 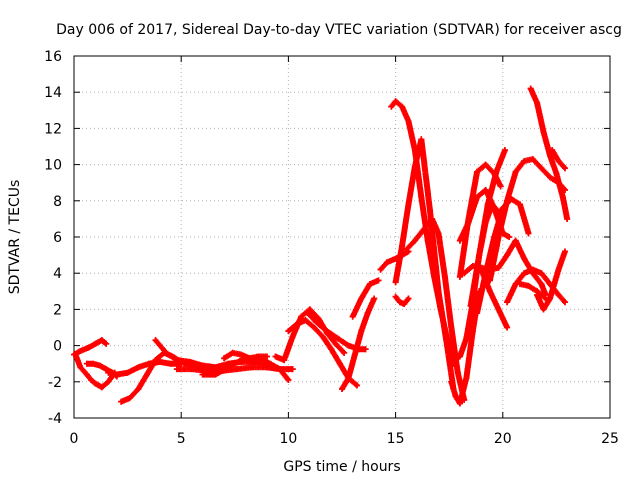 What do you see at coordinates (551, 280) in the screenshot?
I see `series-s32` at bounding box center [551, 280].